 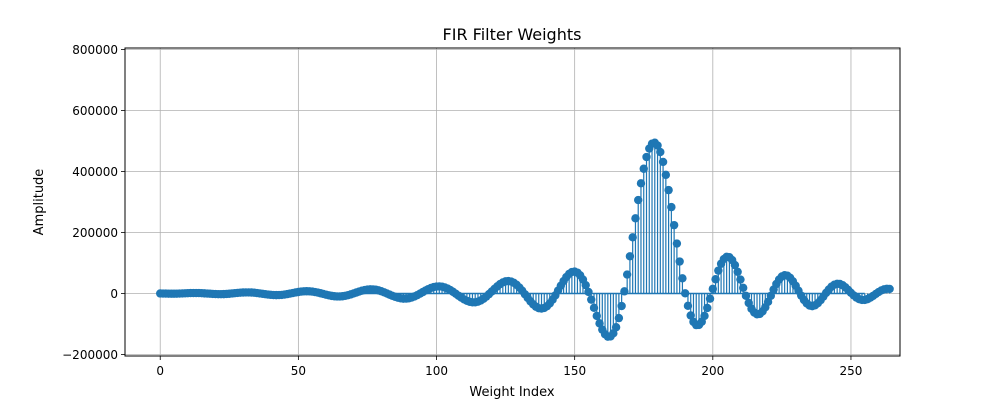 What do you see at coordinates (512, 34) in the screenshot?
I see `chart-title: FIR Filter Weights` at bounding box center [512, 34].